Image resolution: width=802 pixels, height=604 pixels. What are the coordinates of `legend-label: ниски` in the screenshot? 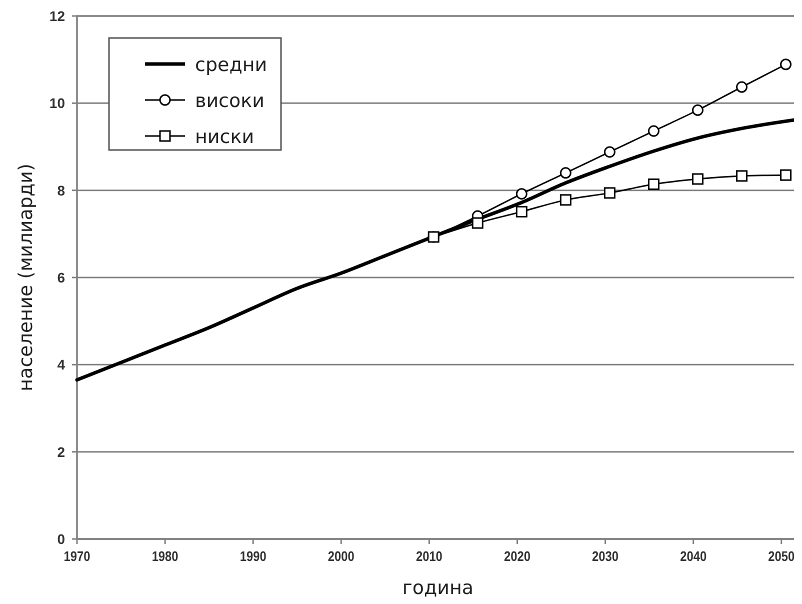 It's located at (224, 137).